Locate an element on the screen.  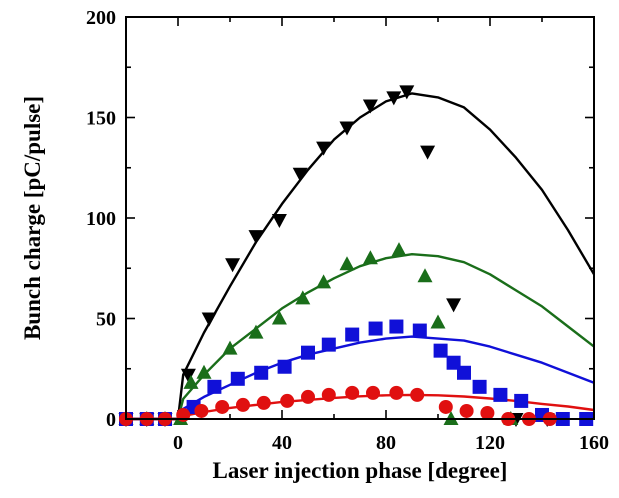
y-tick-label: 50 is located at coordinates (106, 320).